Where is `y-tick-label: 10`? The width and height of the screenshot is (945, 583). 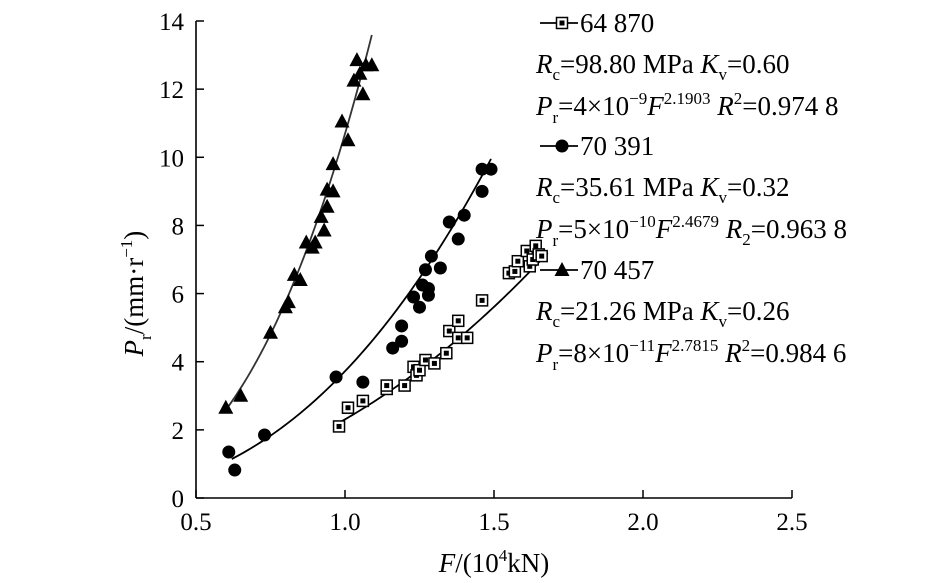
y-tick-label: 10 is located at coordinates (171, 158).